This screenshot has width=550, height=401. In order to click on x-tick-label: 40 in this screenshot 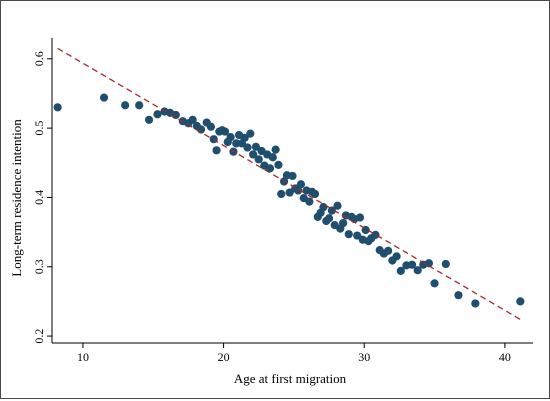, I will do `click(505, 357)`.